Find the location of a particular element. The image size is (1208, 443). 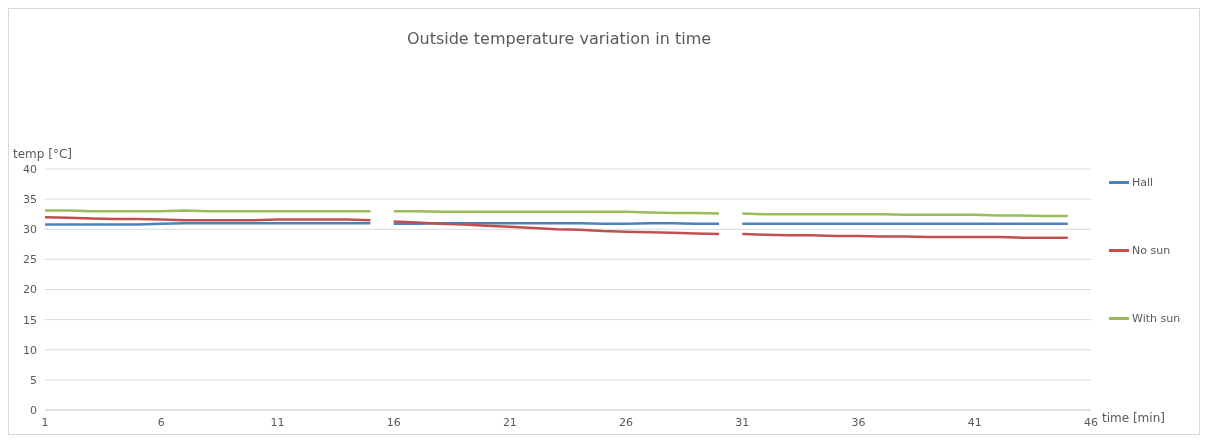

y-tick-label: 15 is located at coordinates (30, 320).